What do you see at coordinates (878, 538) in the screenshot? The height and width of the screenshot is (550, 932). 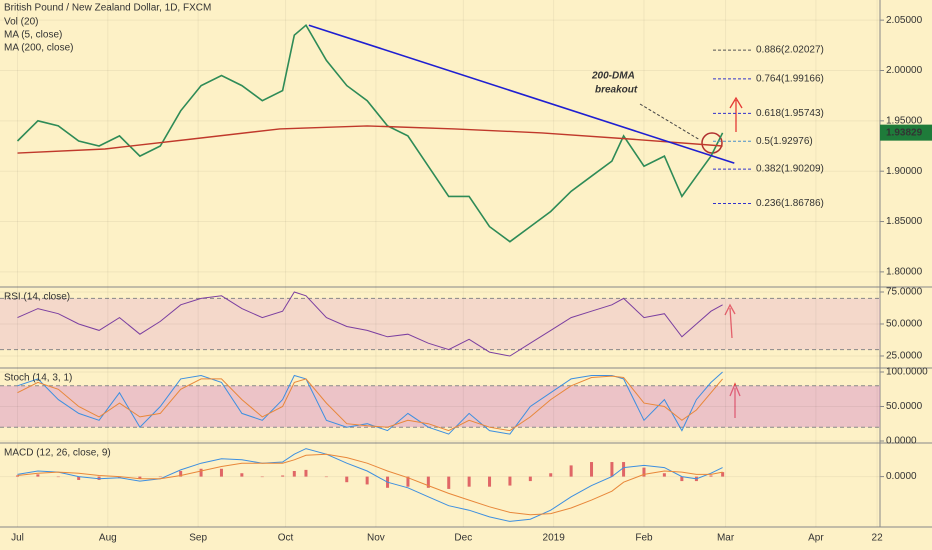 I see `x-tick-label: 22` at bounding box center [878, 538].